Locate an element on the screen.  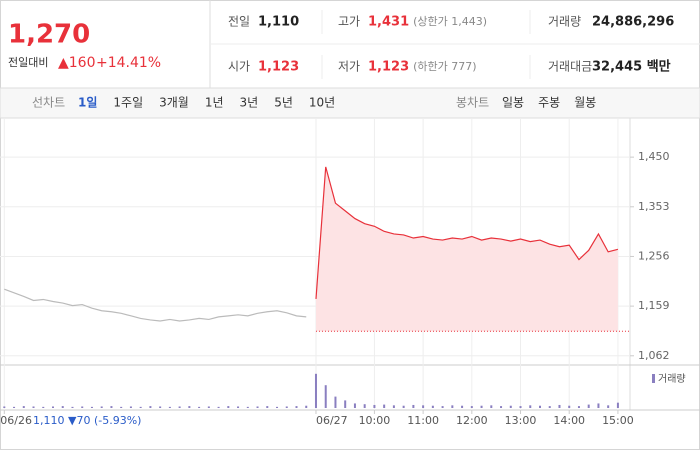
change: ▲160 is located at coordinates (77, 63).